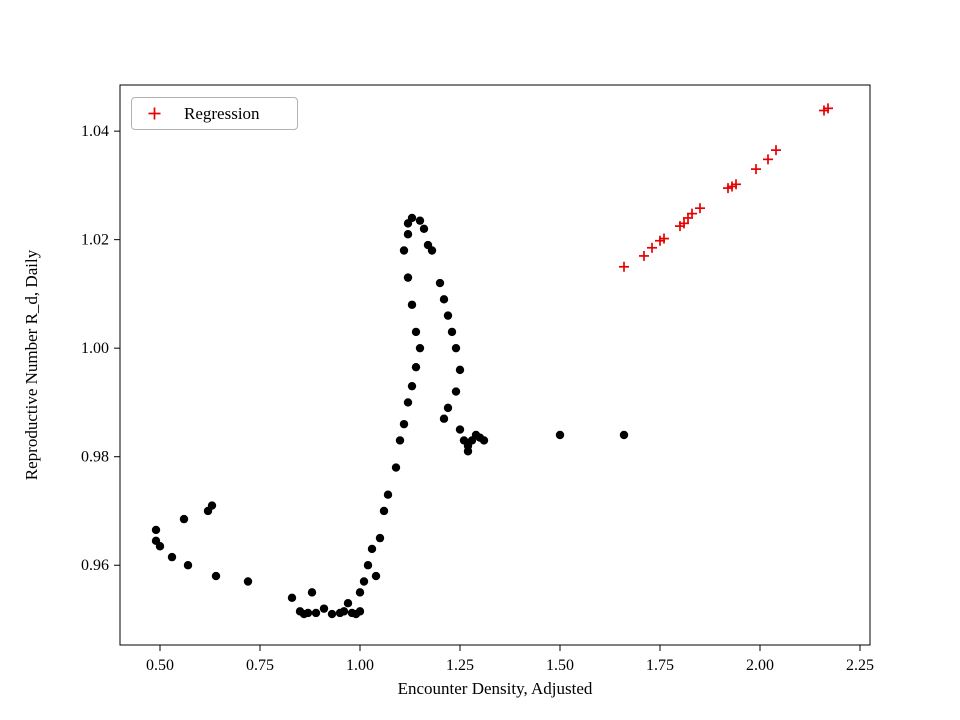  I want to click on plus-marker-icon, so click(154, 113).